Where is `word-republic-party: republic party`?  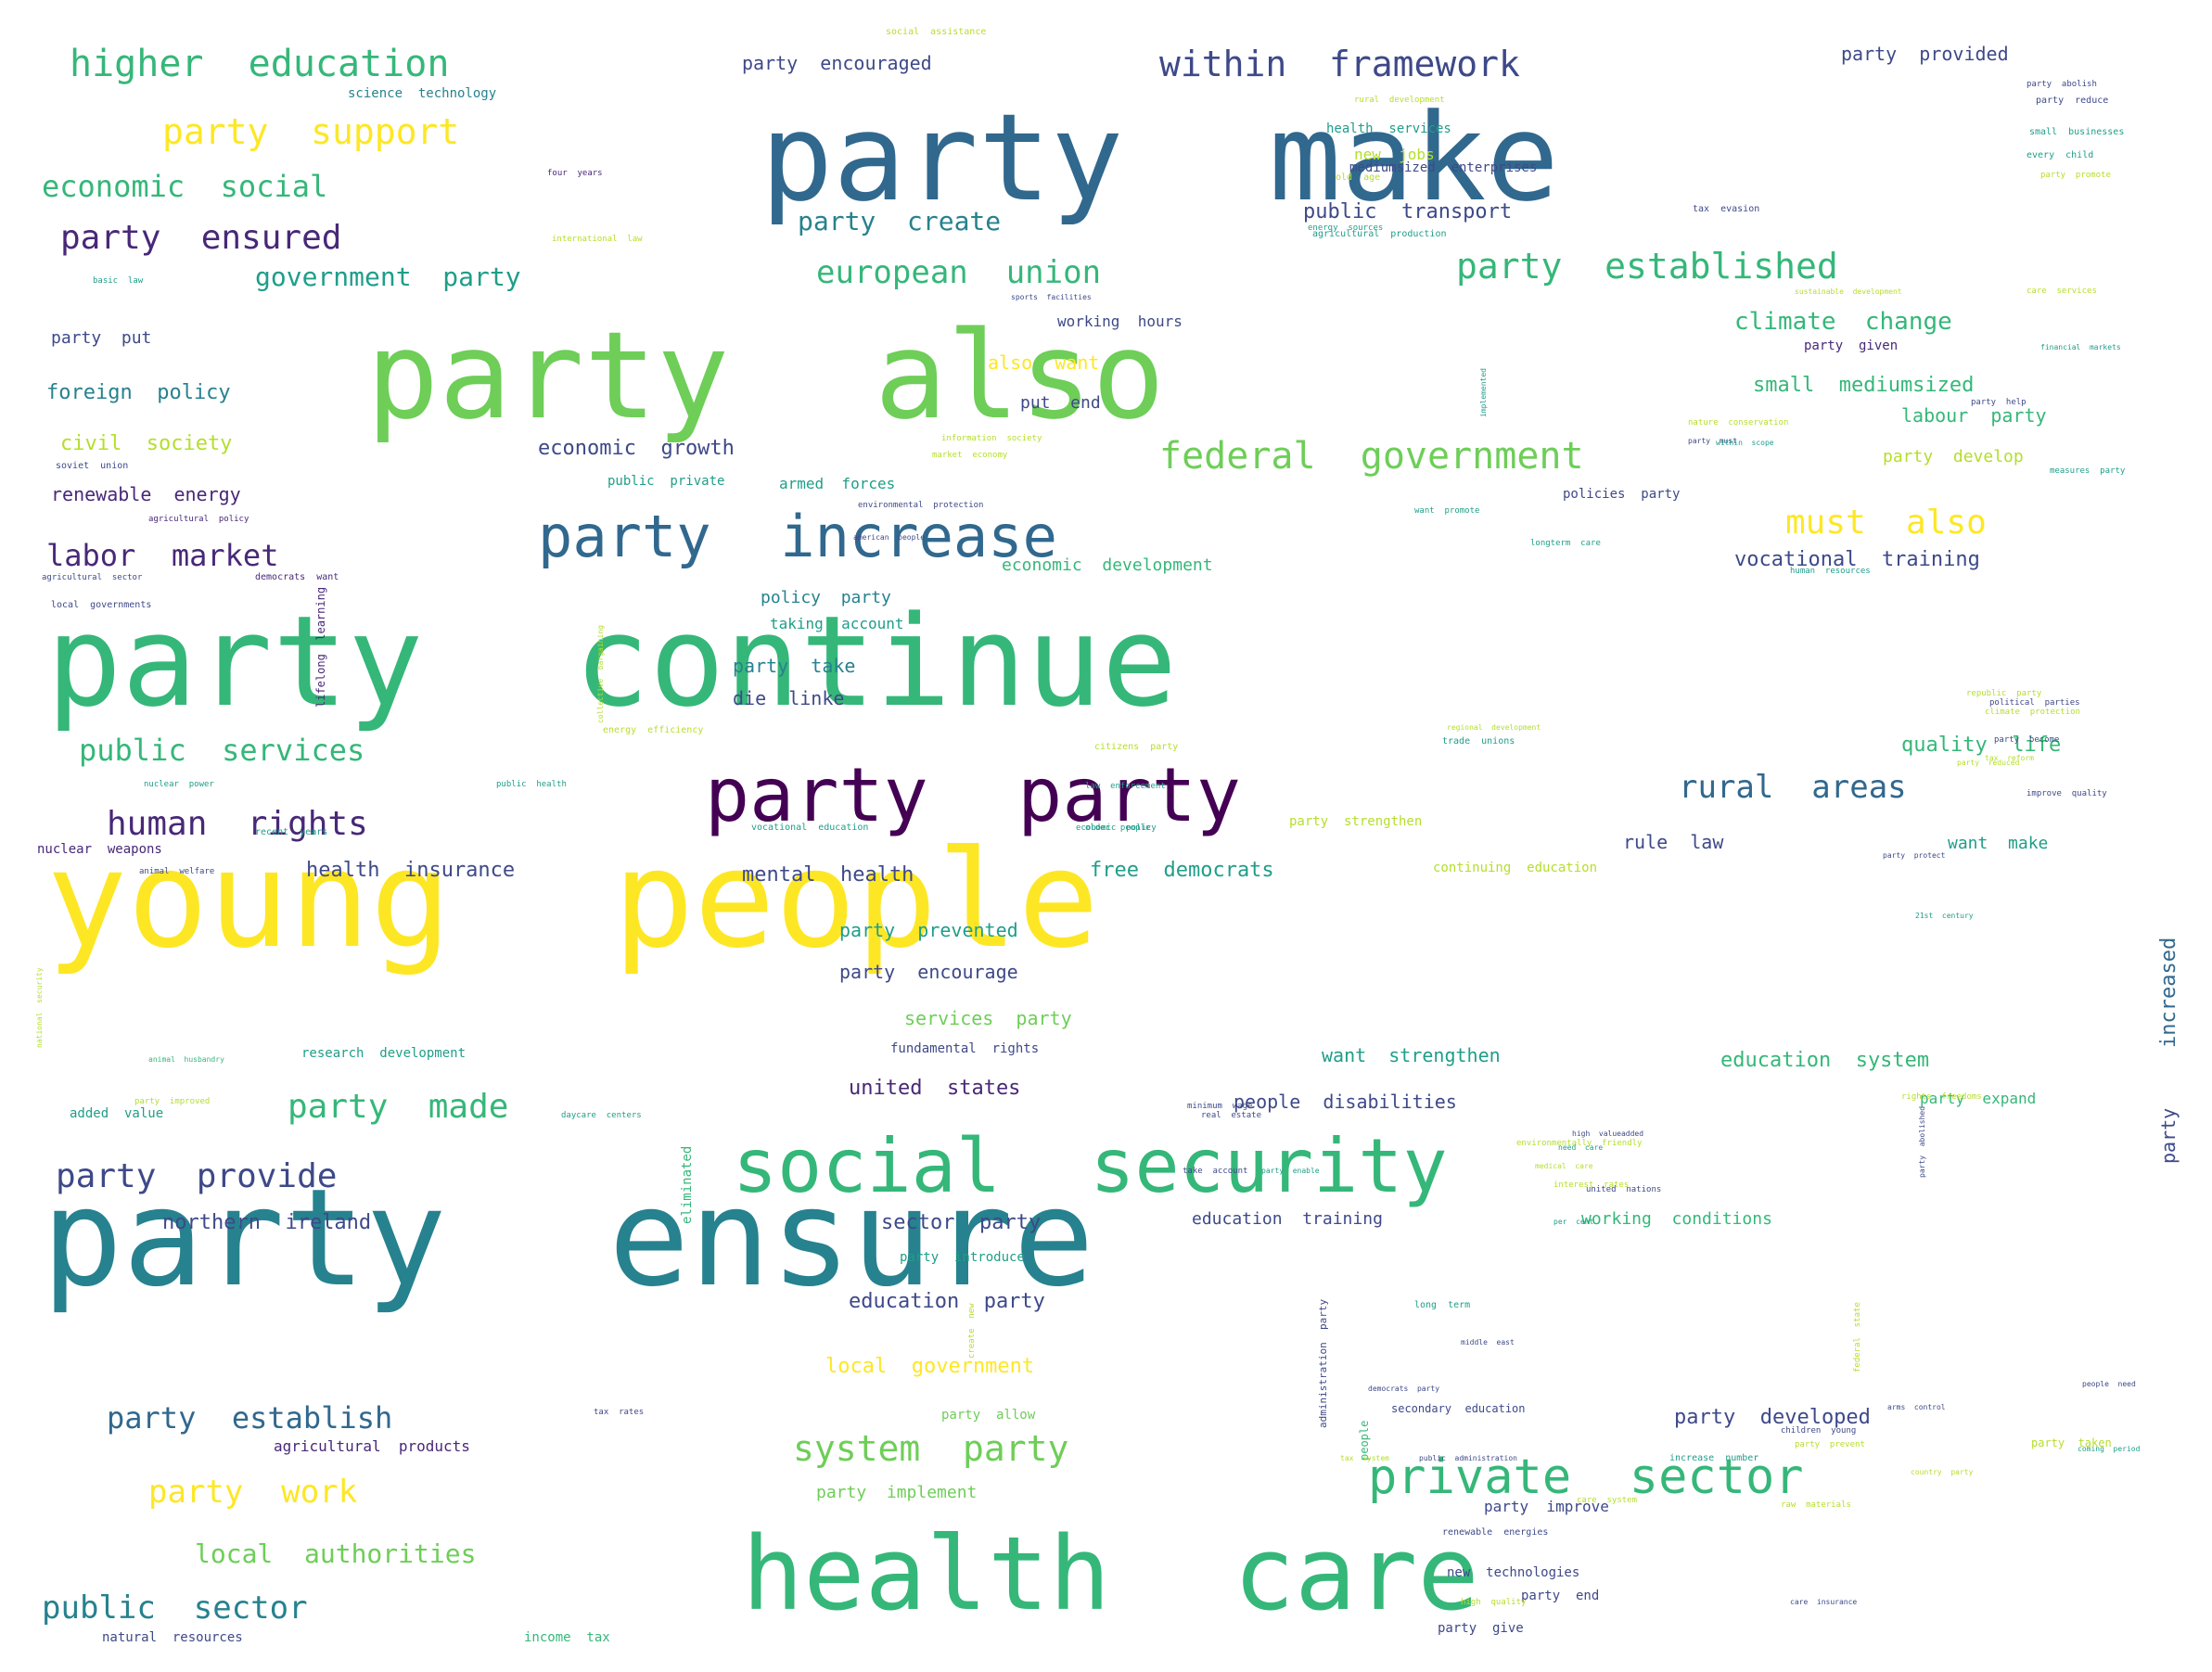
word-republic-party: republic party is located at coordinates (2004, 693).